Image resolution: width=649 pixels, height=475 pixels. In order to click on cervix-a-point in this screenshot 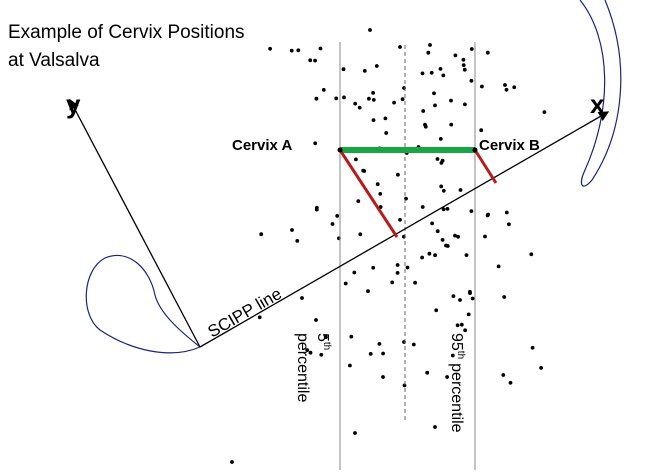, I will do `click(340, 150)`.